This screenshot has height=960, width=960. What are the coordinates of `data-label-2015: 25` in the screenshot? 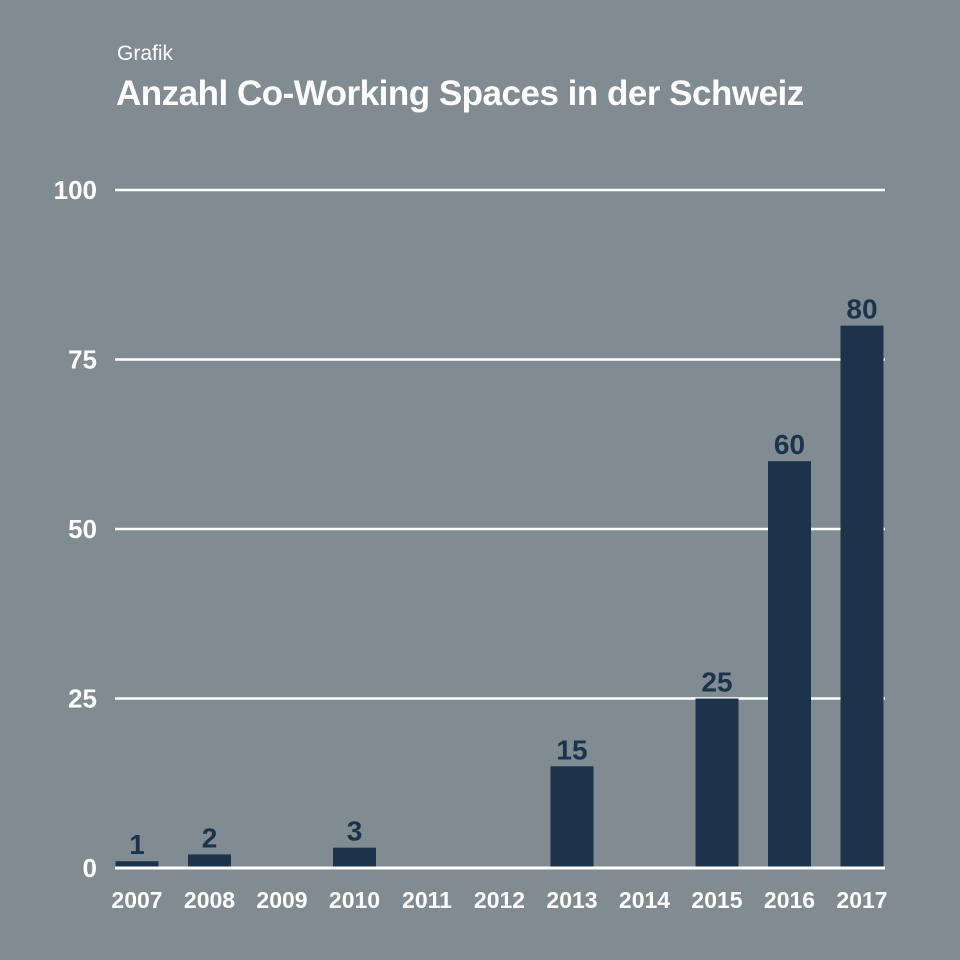 It's located at (716, 682).